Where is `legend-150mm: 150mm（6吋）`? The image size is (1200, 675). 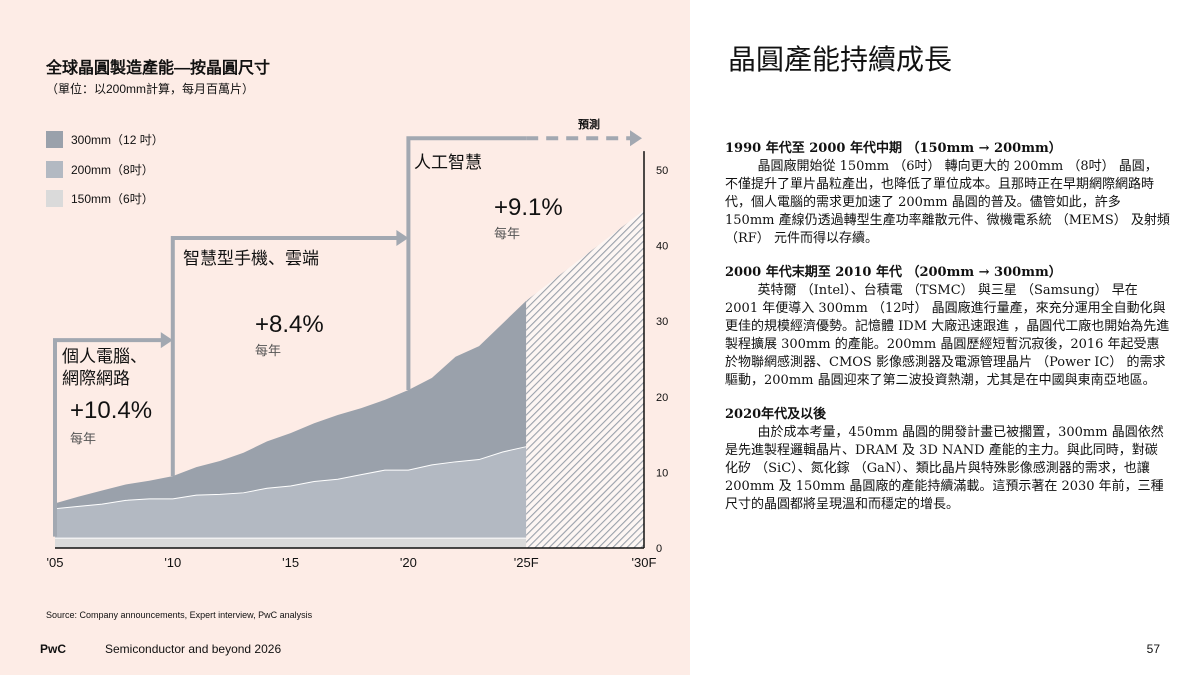
legend-150mm: 150mm（6吋） is located at coordinates (100, 198).